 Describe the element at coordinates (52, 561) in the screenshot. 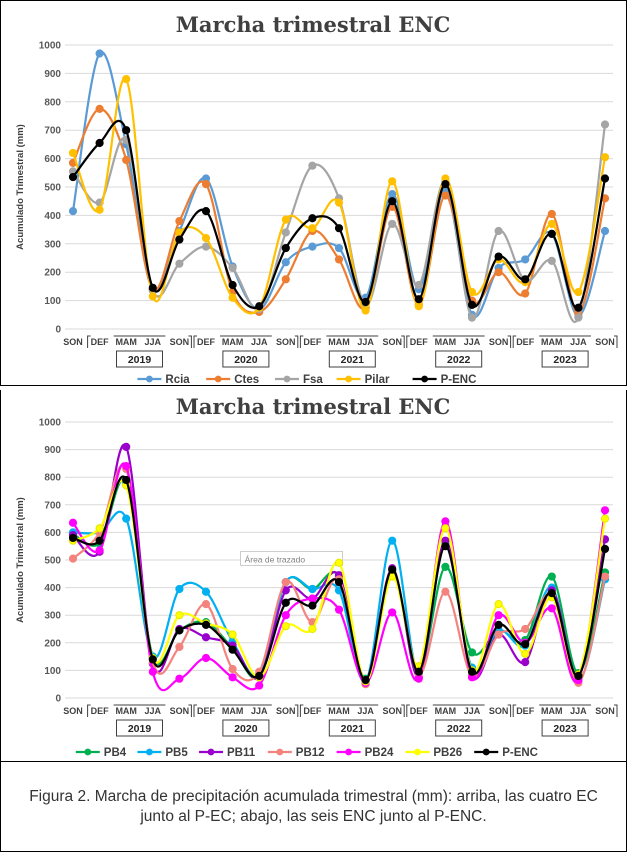

I see `bottom-ytick-label: 500` at that location.